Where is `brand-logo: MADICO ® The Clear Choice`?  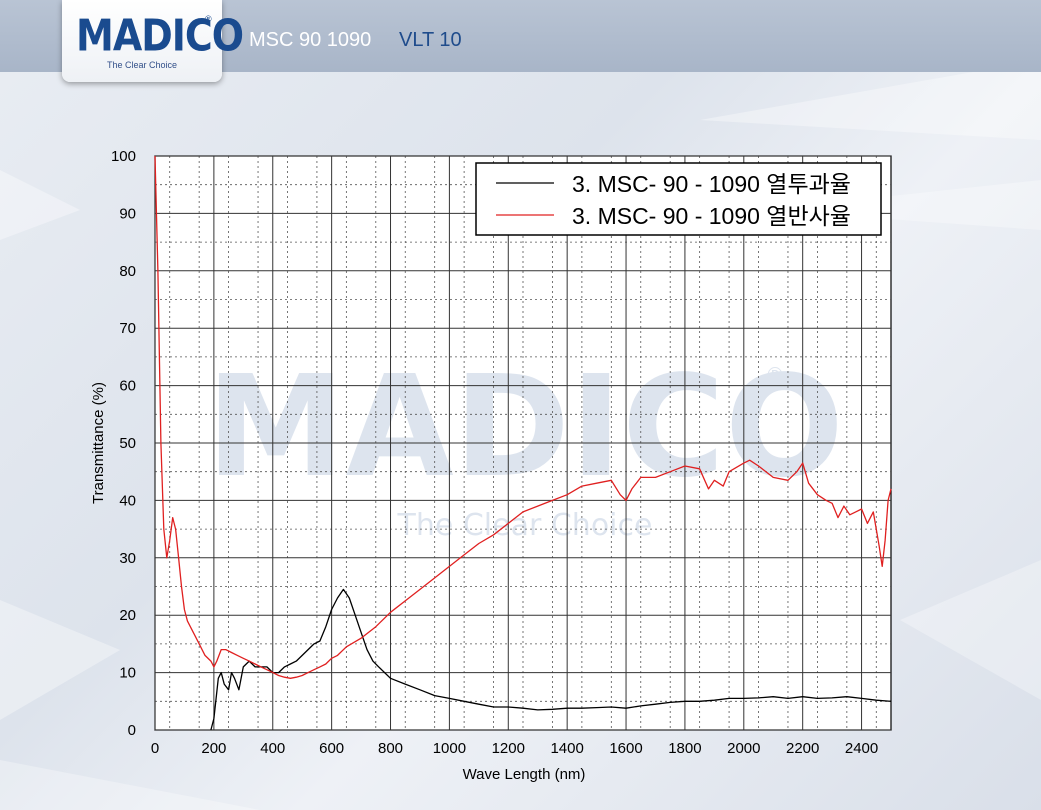
brand-logo: MADICO ® The Clear Choice is located at coordinates (153, 41).